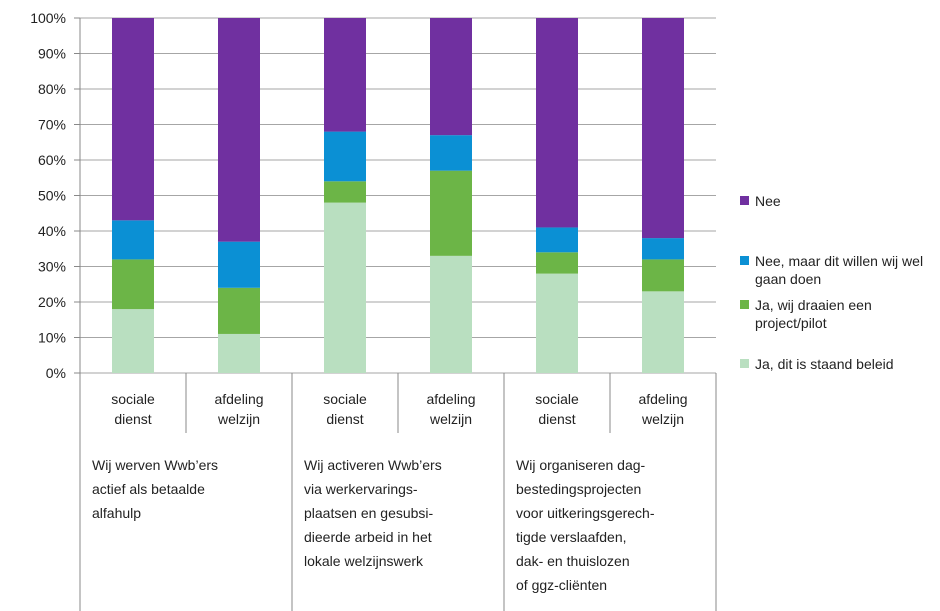 The image size is (940, 611). I want to click on legend-item: Nee, maar dit willen wij wel gaan doen, so click(837, 270).